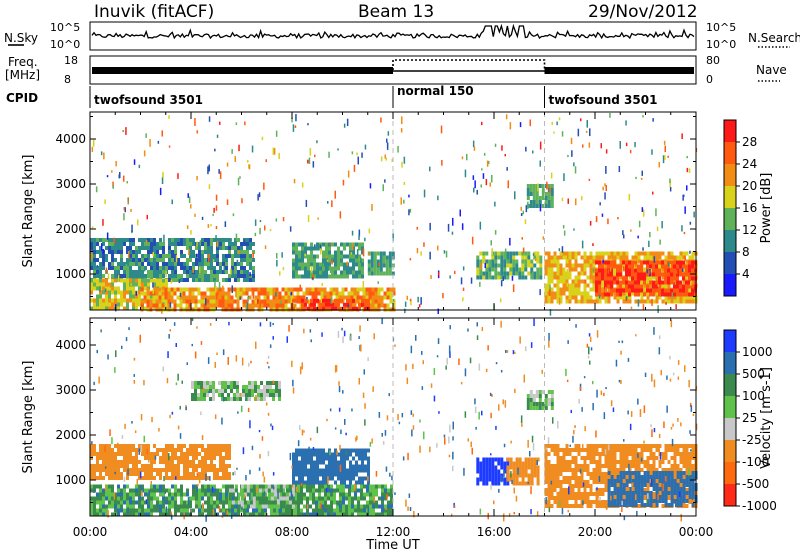  Describe the element at coordinates (21, 38) in the screenshot. I see `nsky-label: N.Sky` at that location.